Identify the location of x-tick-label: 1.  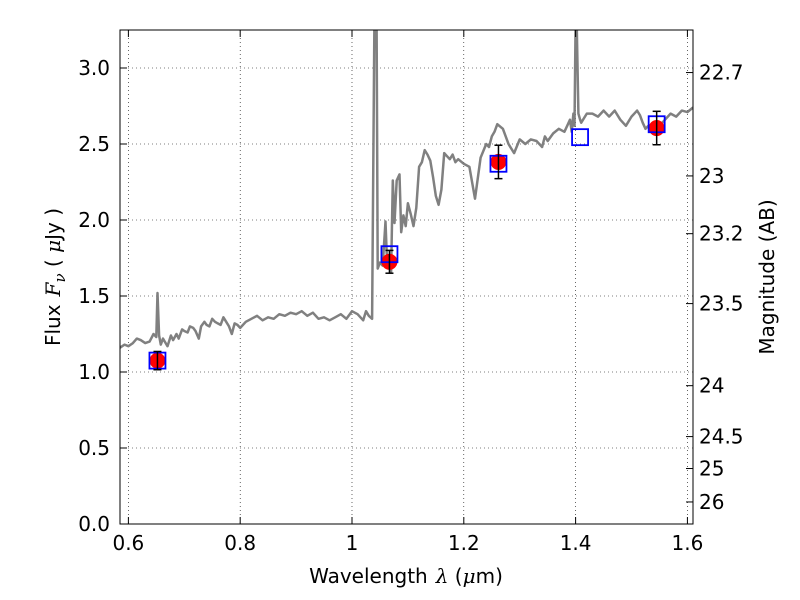
(352, 543).